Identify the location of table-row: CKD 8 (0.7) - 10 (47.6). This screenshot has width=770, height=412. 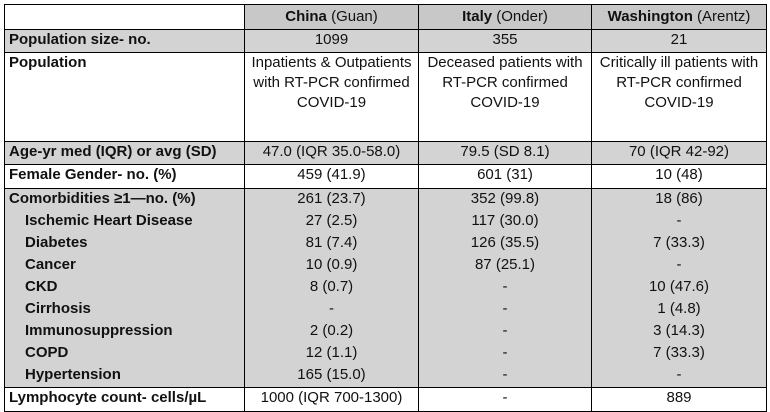
(385, 288).